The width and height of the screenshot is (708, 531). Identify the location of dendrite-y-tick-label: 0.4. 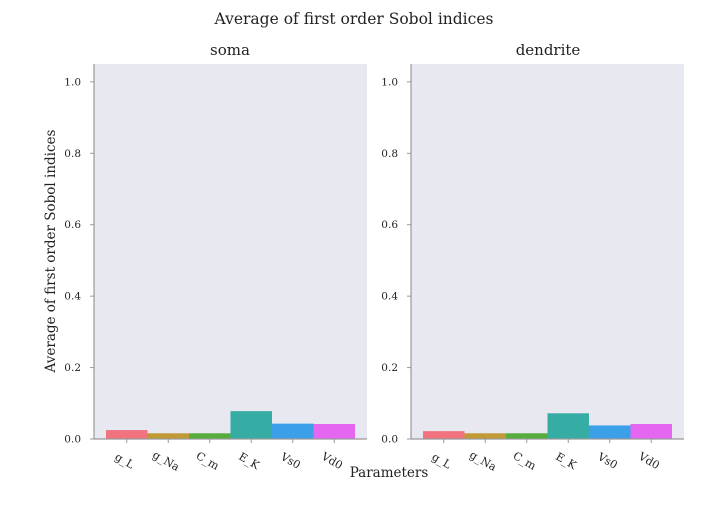
(389, 297).